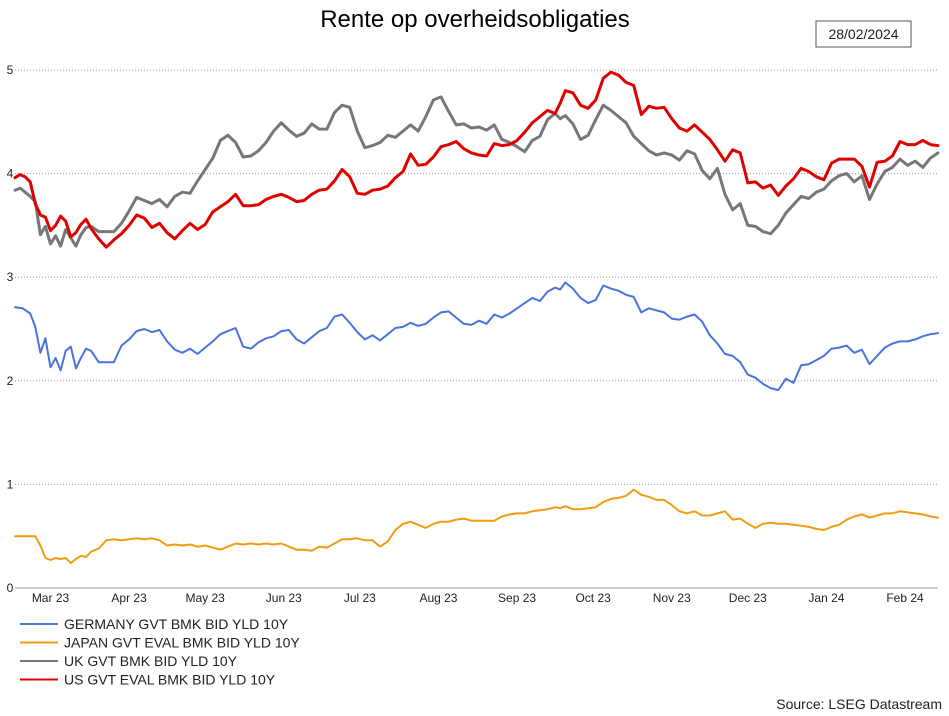 This screenshot has height=716, width=949. Describe the element at coordinates (205, 598) in the screenshot. I see `x-tick-label: May 23` at that location.